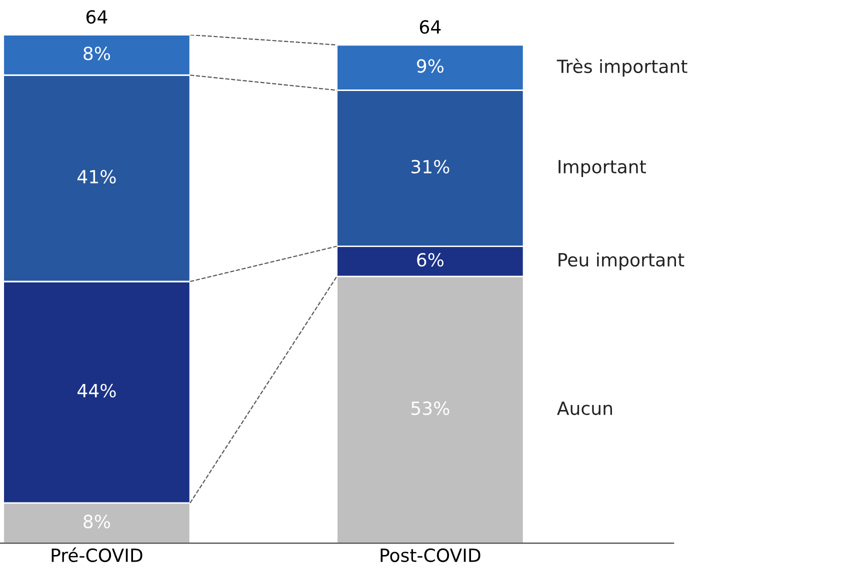 Image resolution: width=842 pixels, height=581 pixels. I want to click on data-label: 6%, so click(430, 259).